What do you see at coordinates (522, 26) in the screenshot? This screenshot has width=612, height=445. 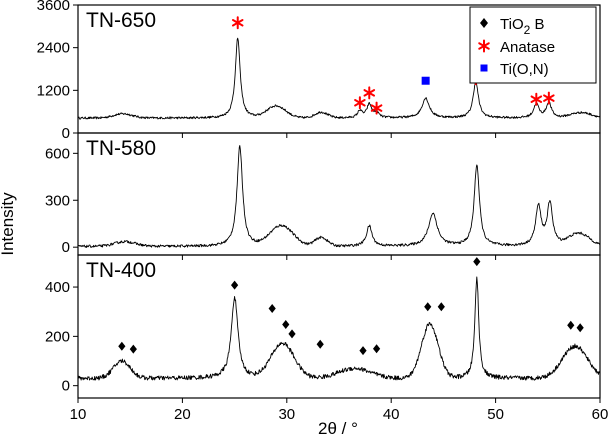 I see `legend-label: TiO2 B` at bounding box center [522, 26].